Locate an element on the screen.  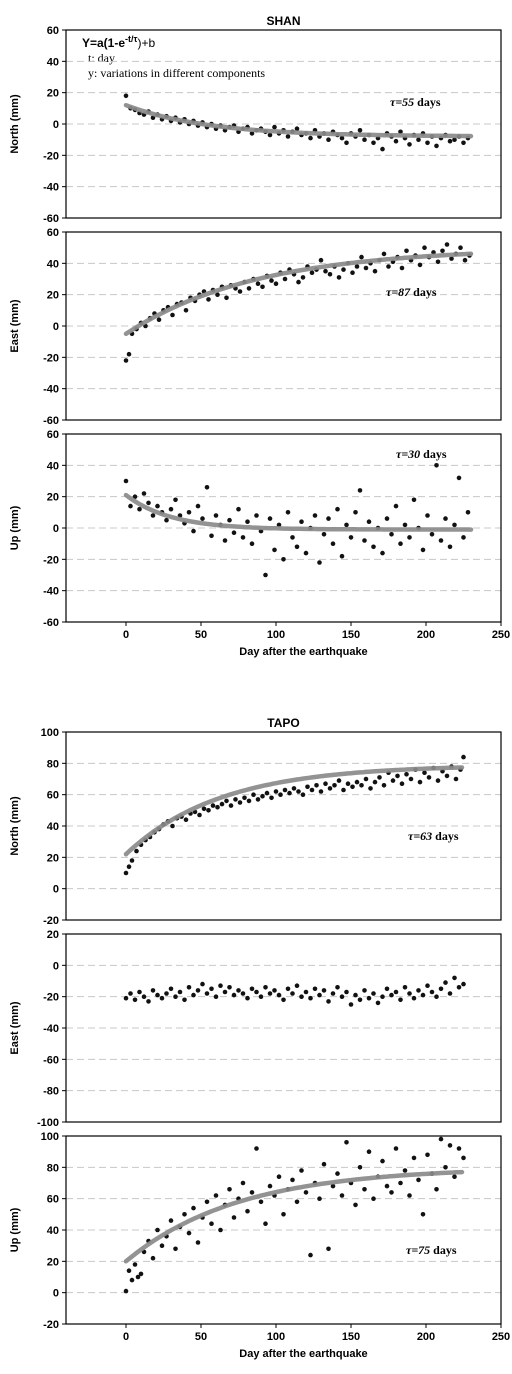
x-tick-label: 200 is located at coordinates (426, 1337).